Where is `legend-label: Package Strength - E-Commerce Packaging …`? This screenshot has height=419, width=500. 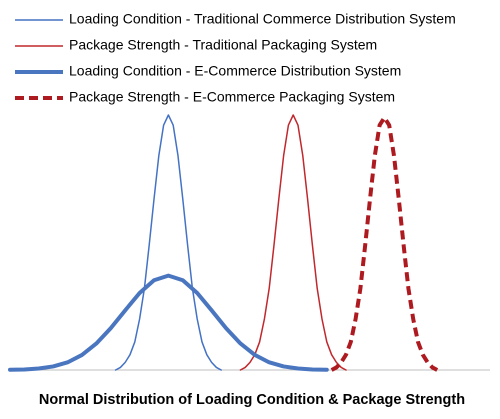
legend-label: Package Strength - E-Commerce Packaging … is located at coordinates (232, 97).